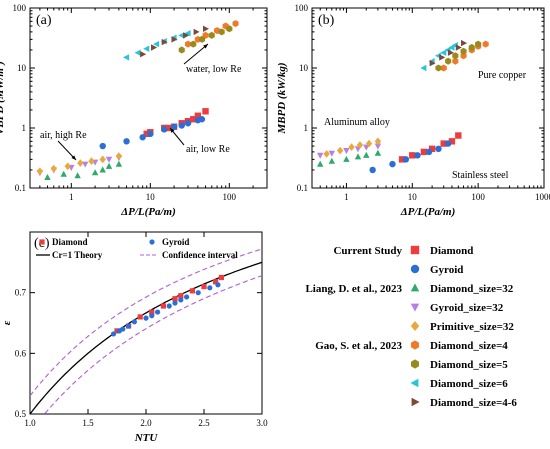  I want to click on y-tick-label: 0.6, so click(21, 353).